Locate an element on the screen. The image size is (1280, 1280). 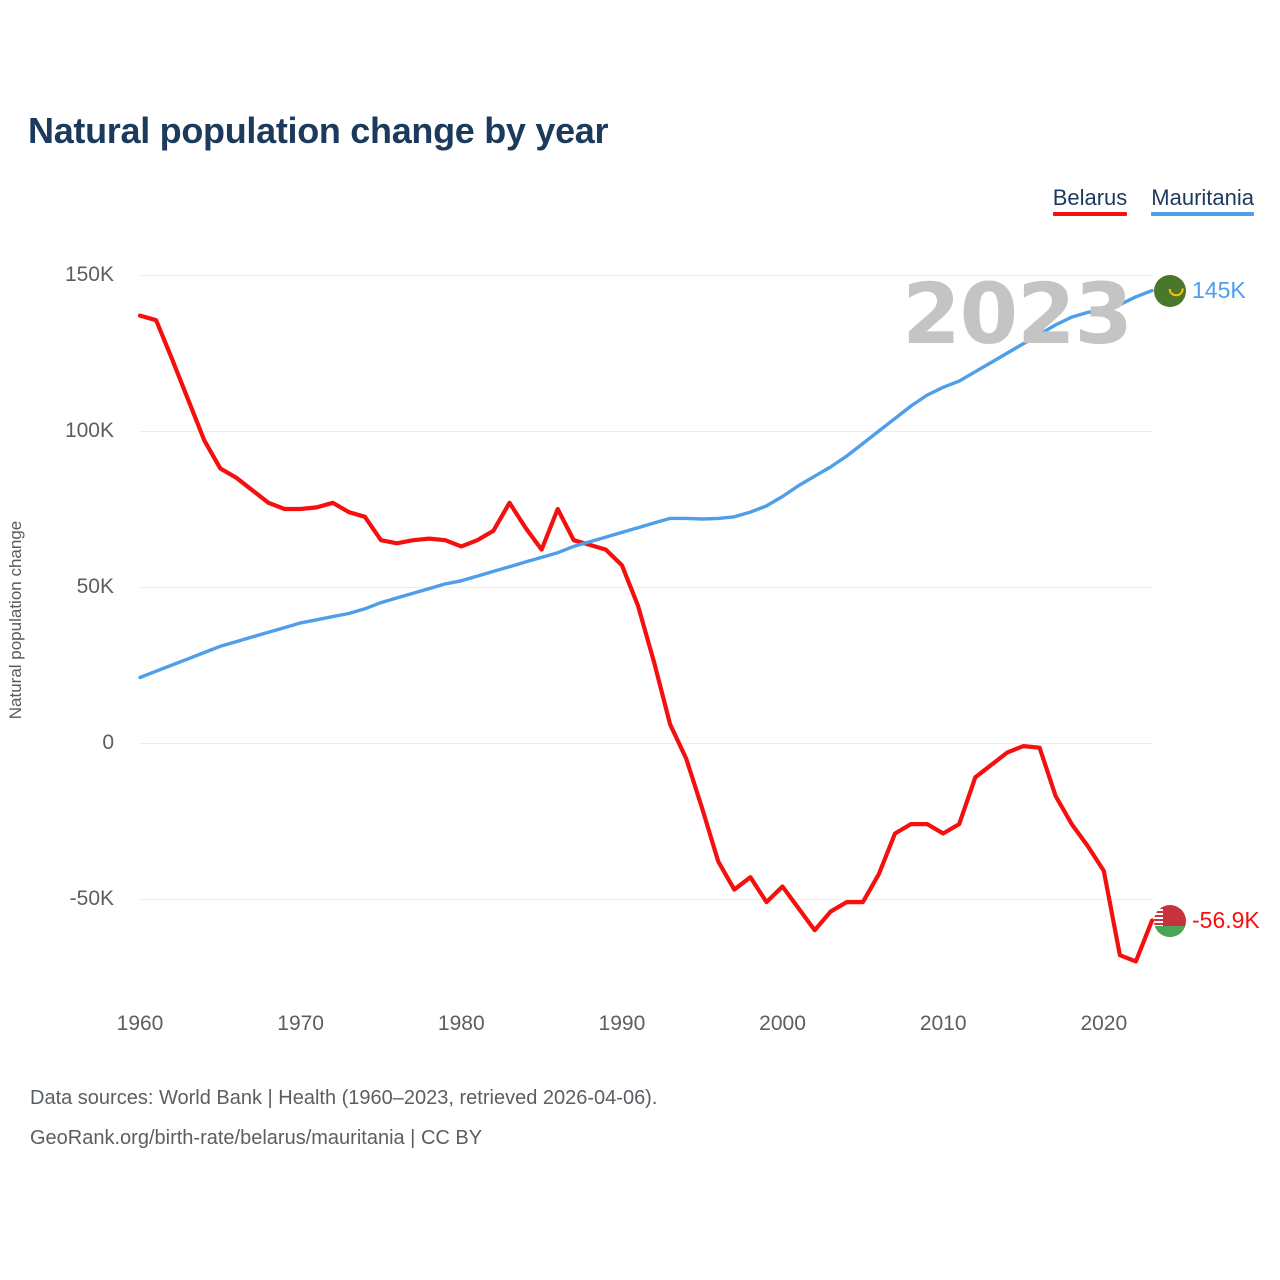
legend-label-mauritania: Mauritania is located at coordinates (1202, 197).